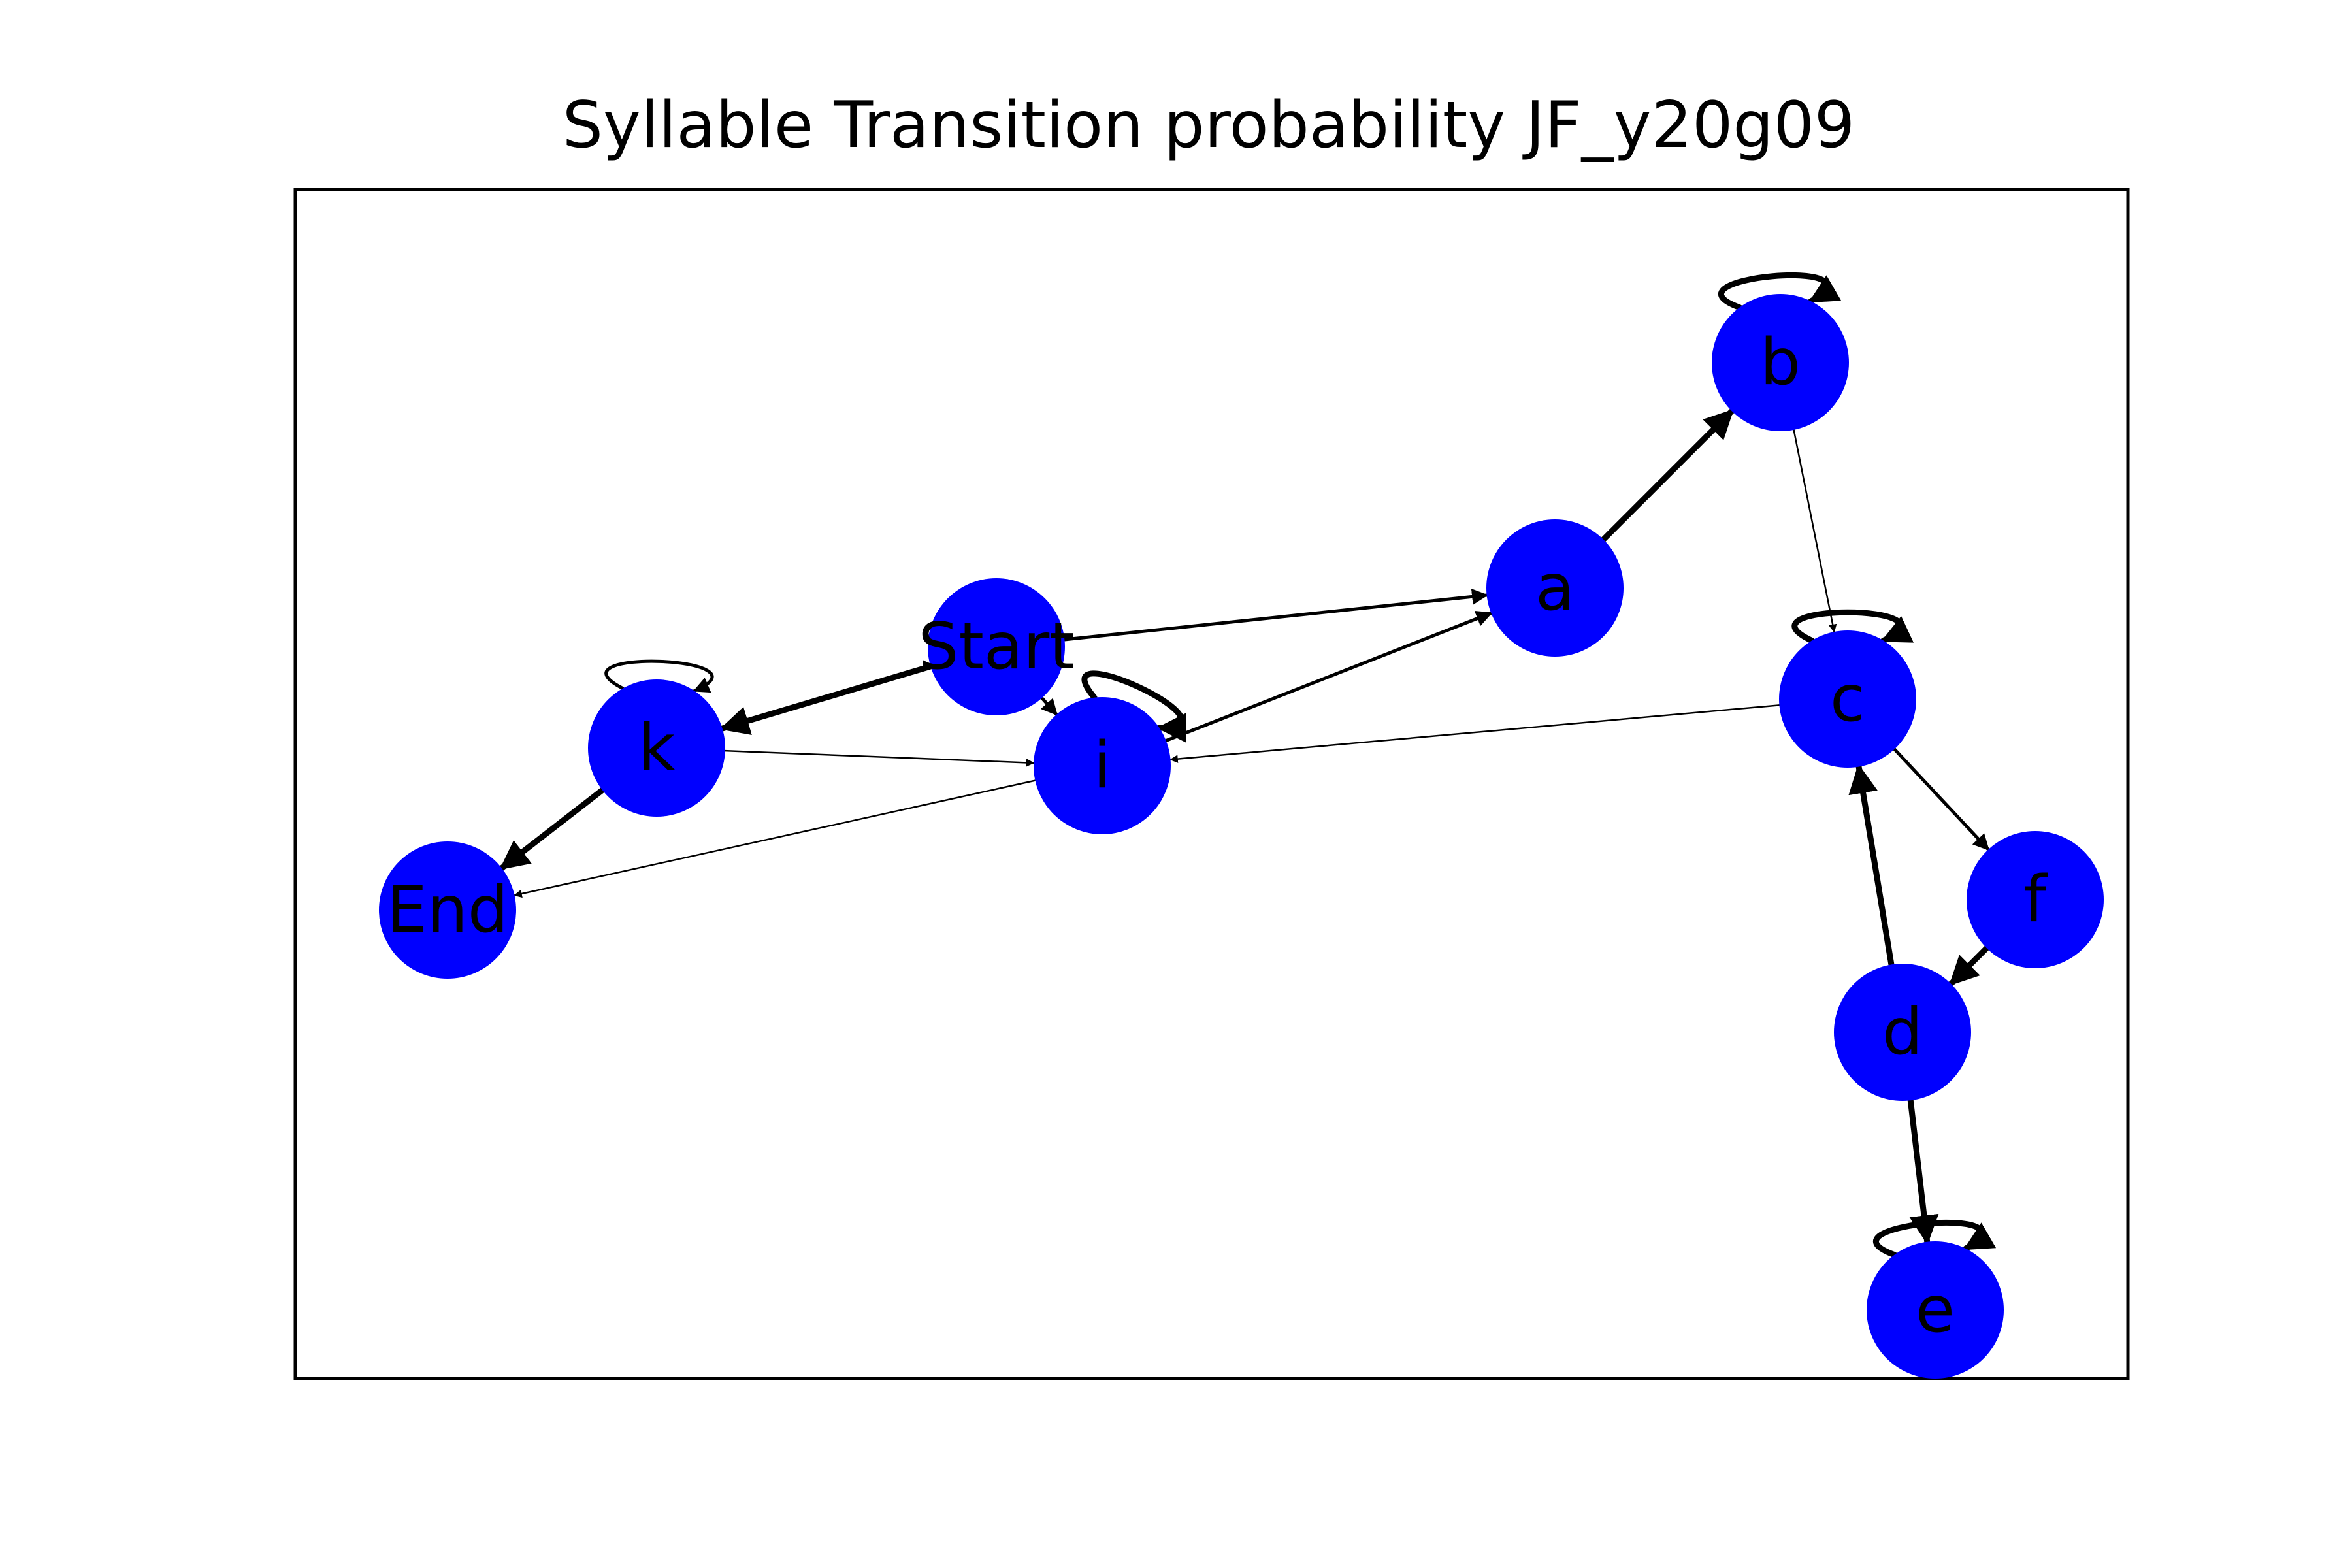  Describe the element at coordinates (552, 829) in the screenshot. I see `edge-k-to-end` at that location.